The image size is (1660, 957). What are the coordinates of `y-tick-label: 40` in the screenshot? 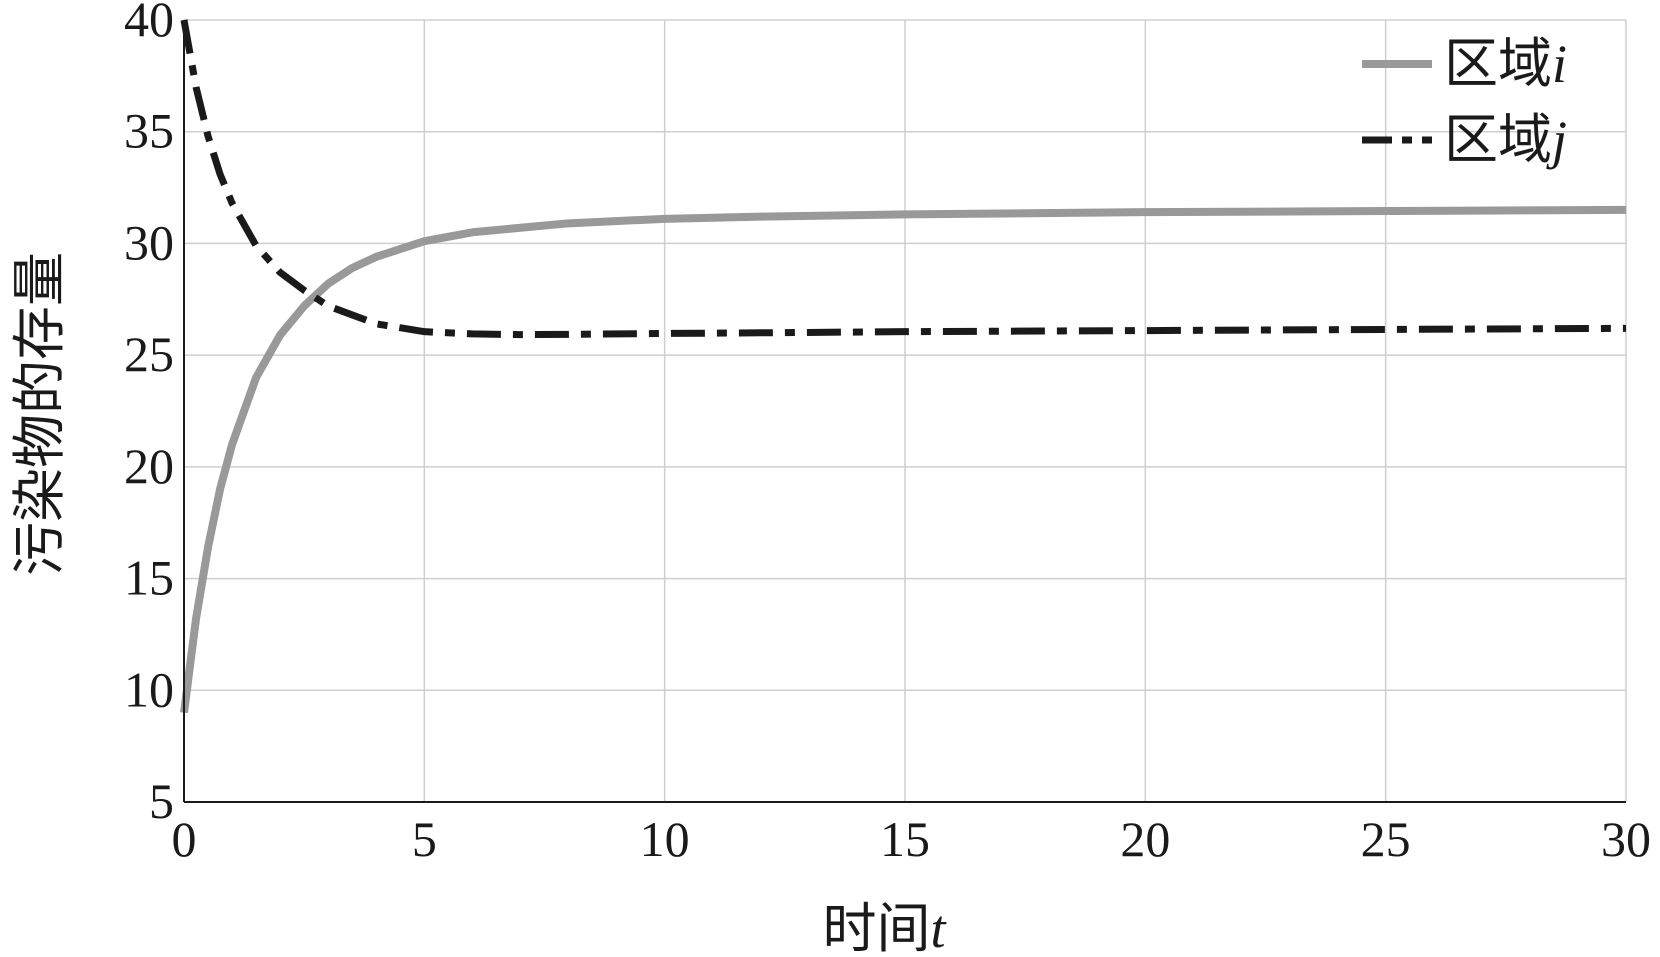 It's located at (149, 23).